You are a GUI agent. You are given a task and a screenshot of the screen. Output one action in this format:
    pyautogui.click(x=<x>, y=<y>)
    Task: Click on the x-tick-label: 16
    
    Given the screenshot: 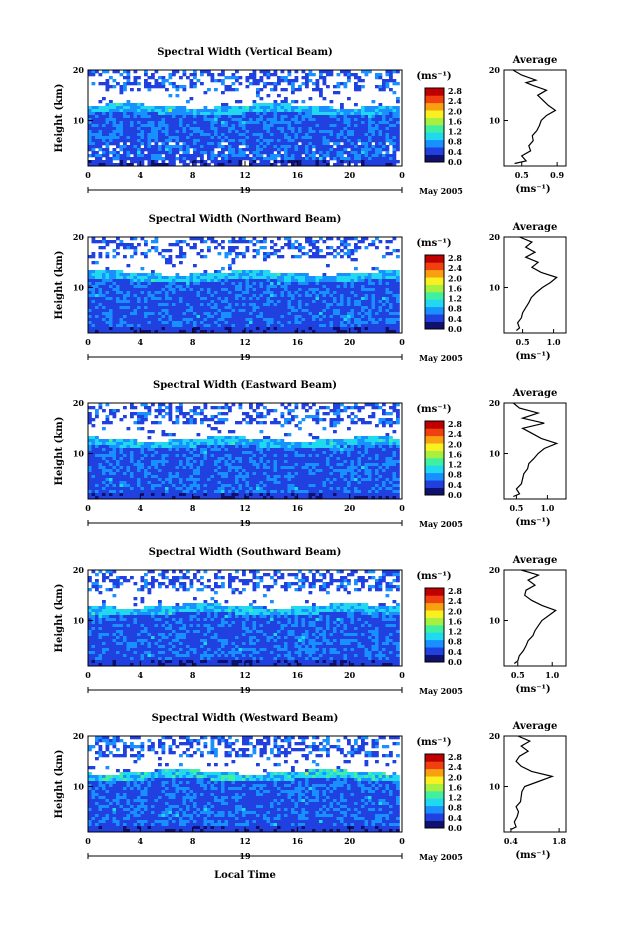 What is the action you would take?
    pyautogui.click(x=298, y=342)
    